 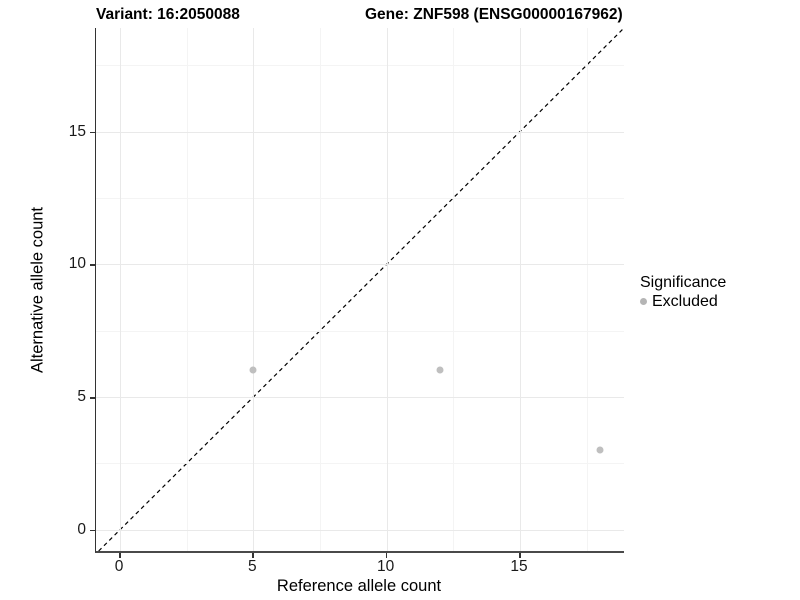 I want to click on y-tick-label: 5, so click(x=81, y=397).